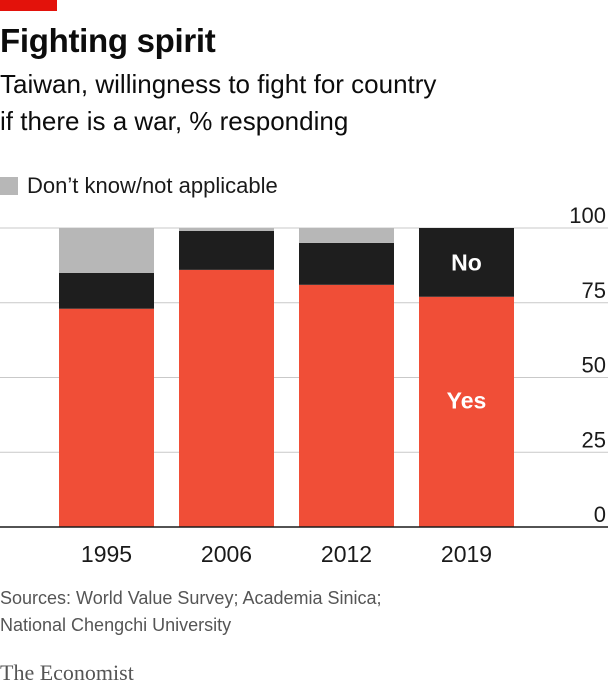 Image resolution: width=608 pixels, height=690 pixels. I want to click on legend-swatch-dont-know, so click(9, 186).